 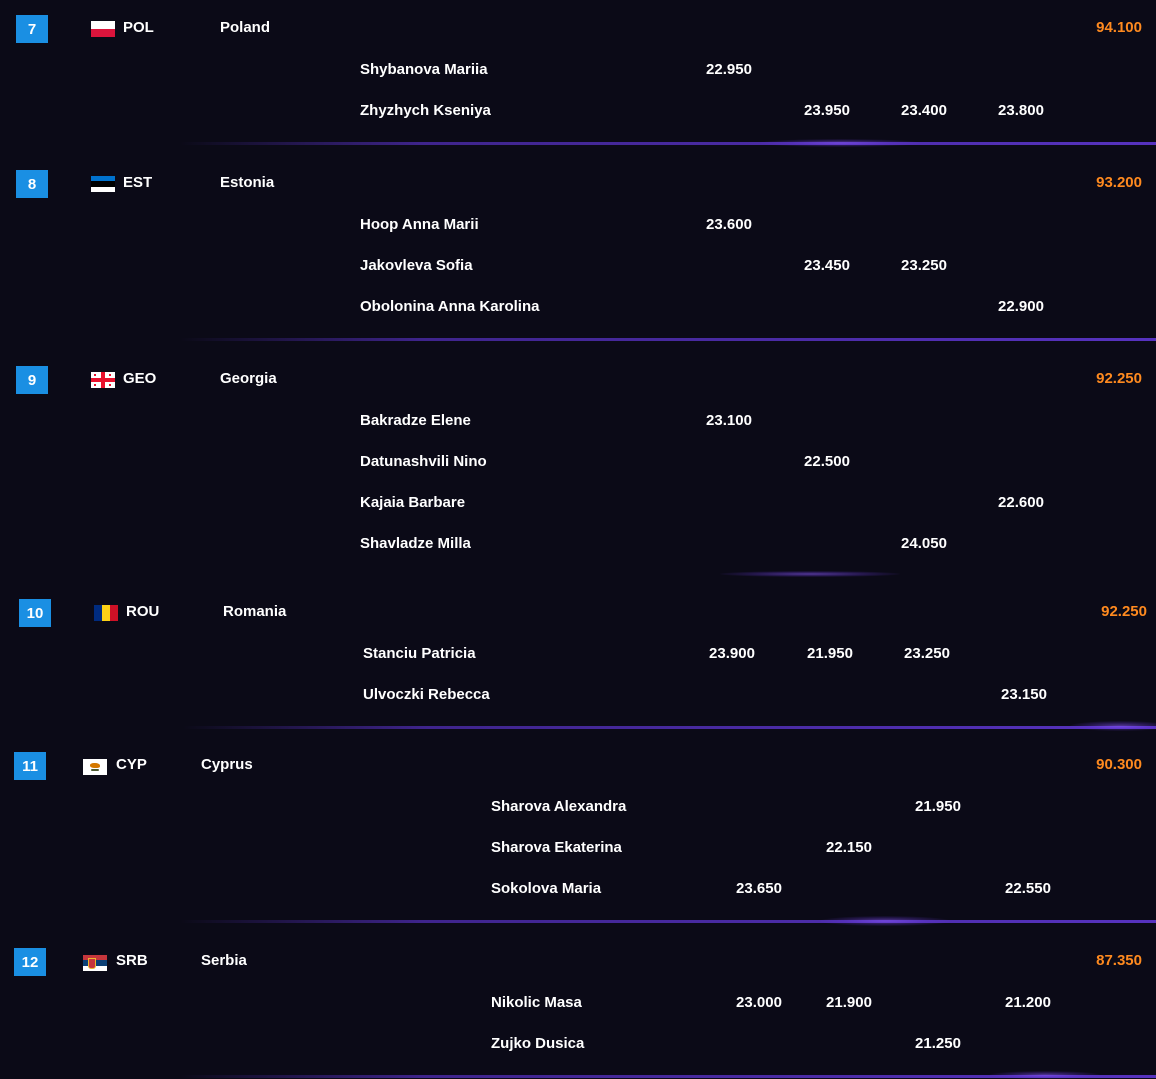 What do you see at coordinates (245, 27) in the screenshot?
I see `team-country-link: Poland` at bounding box center [245, 27].